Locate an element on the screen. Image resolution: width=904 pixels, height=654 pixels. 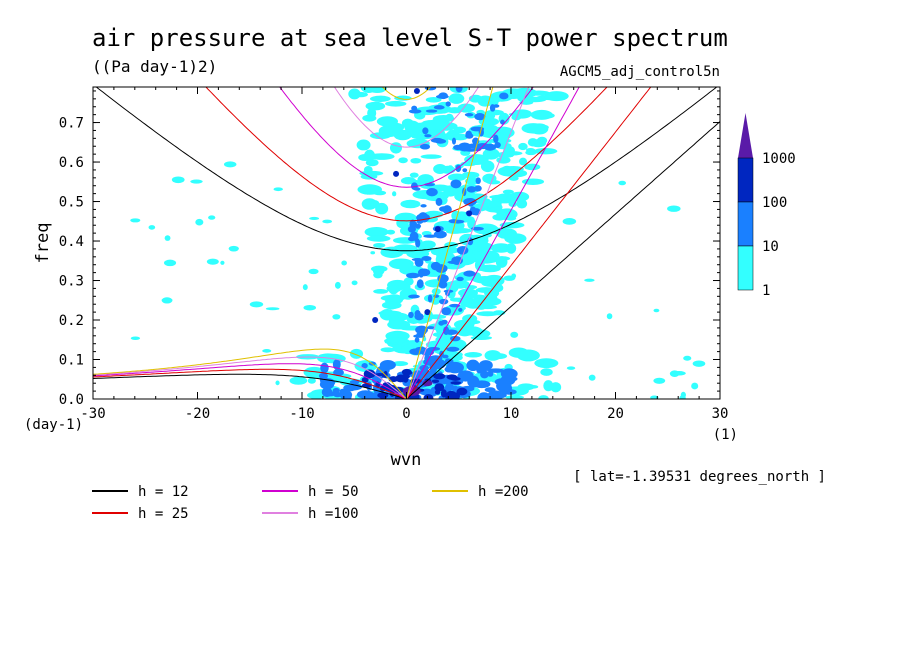
x-axis-label: wvn is located at coordinates (406, 460).